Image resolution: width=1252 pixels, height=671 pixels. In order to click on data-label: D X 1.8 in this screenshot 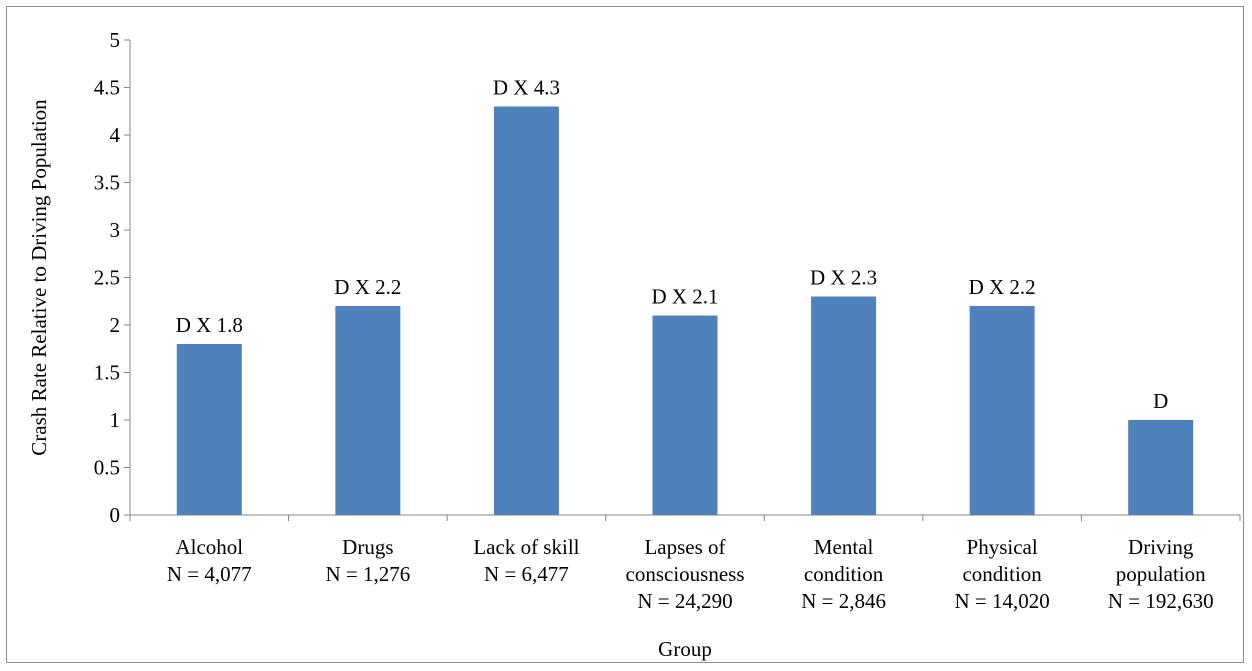, I will do `click(209, 325)`.